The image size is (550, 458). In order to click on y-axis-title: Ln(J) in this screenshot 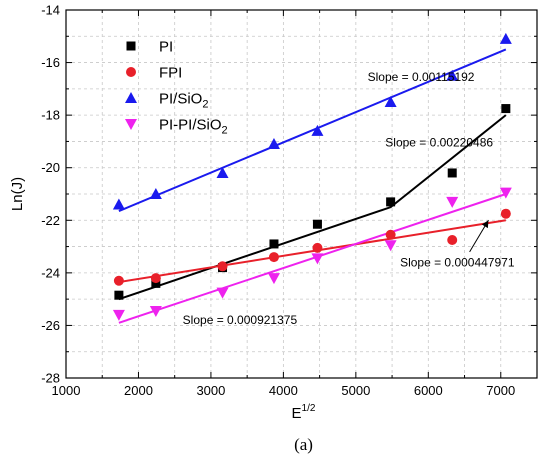, I will do `click(17, 194)`.